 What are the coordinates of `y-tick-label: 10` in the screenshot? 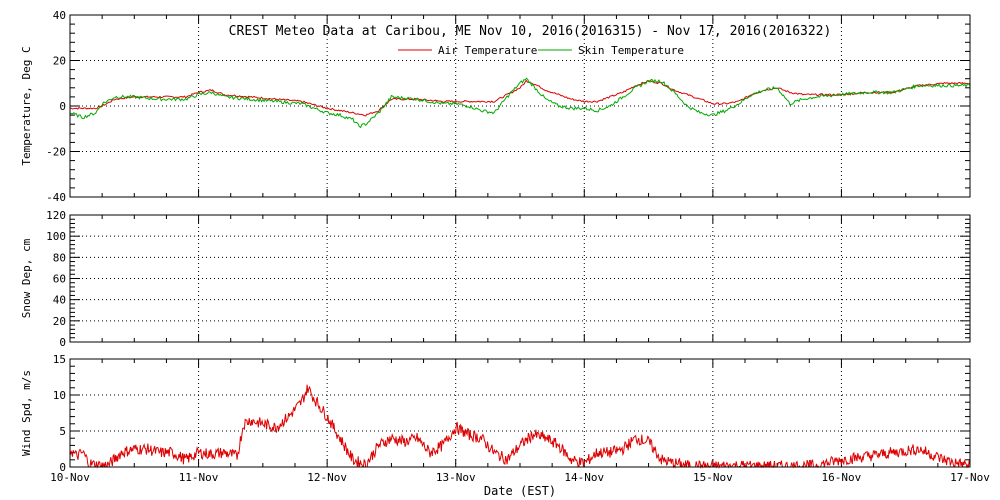 It's located at (59, 395).